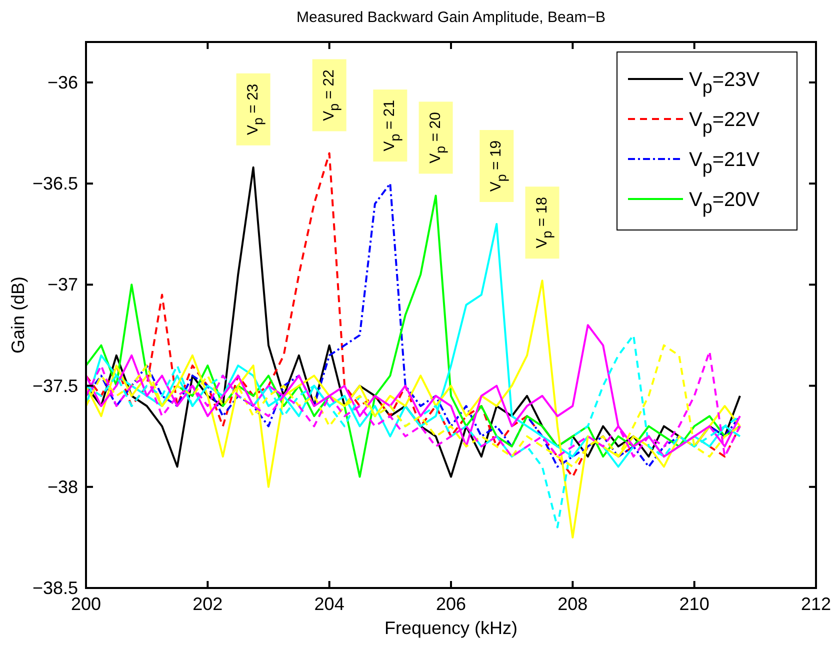 This screenshot has height=656, width=836. I want to click on x-tick-label: 204, so click(329, 604).